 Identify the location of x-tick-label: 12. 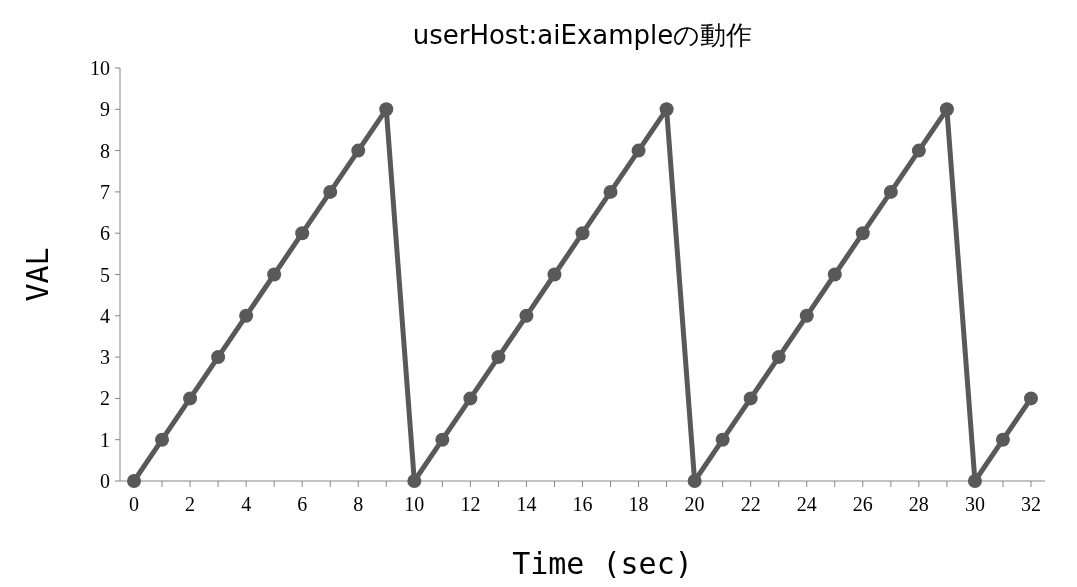
(470, 504).